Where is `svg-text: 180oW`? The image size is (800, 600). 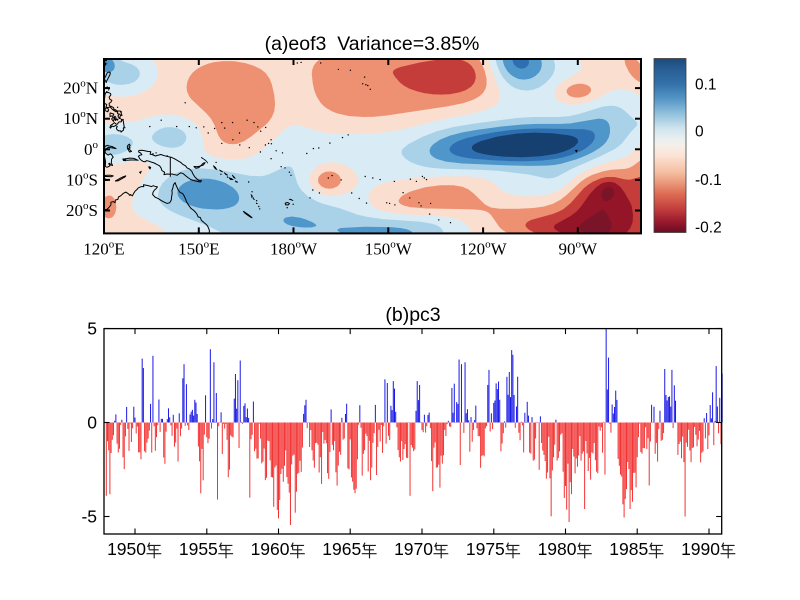 svg-text: 180oW is located at coordinates (294, 249).